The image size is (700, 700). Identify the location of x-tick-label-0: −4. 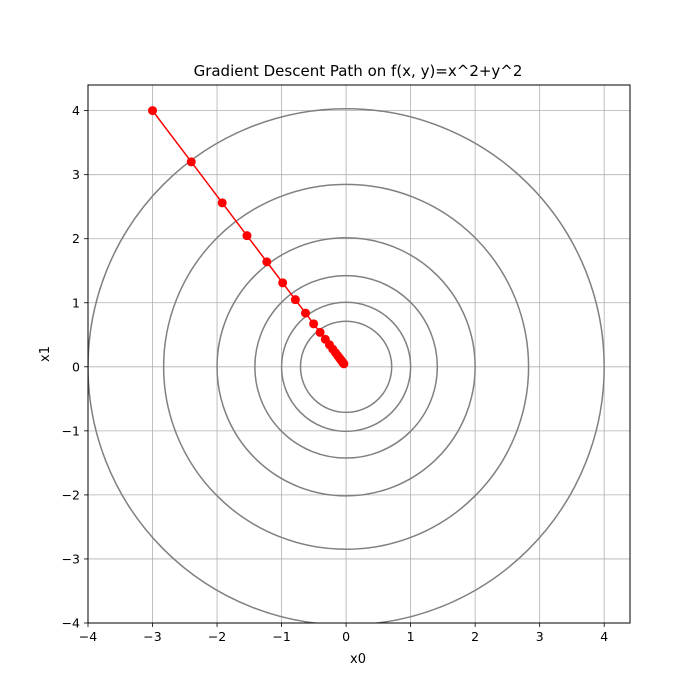
(88, 636).